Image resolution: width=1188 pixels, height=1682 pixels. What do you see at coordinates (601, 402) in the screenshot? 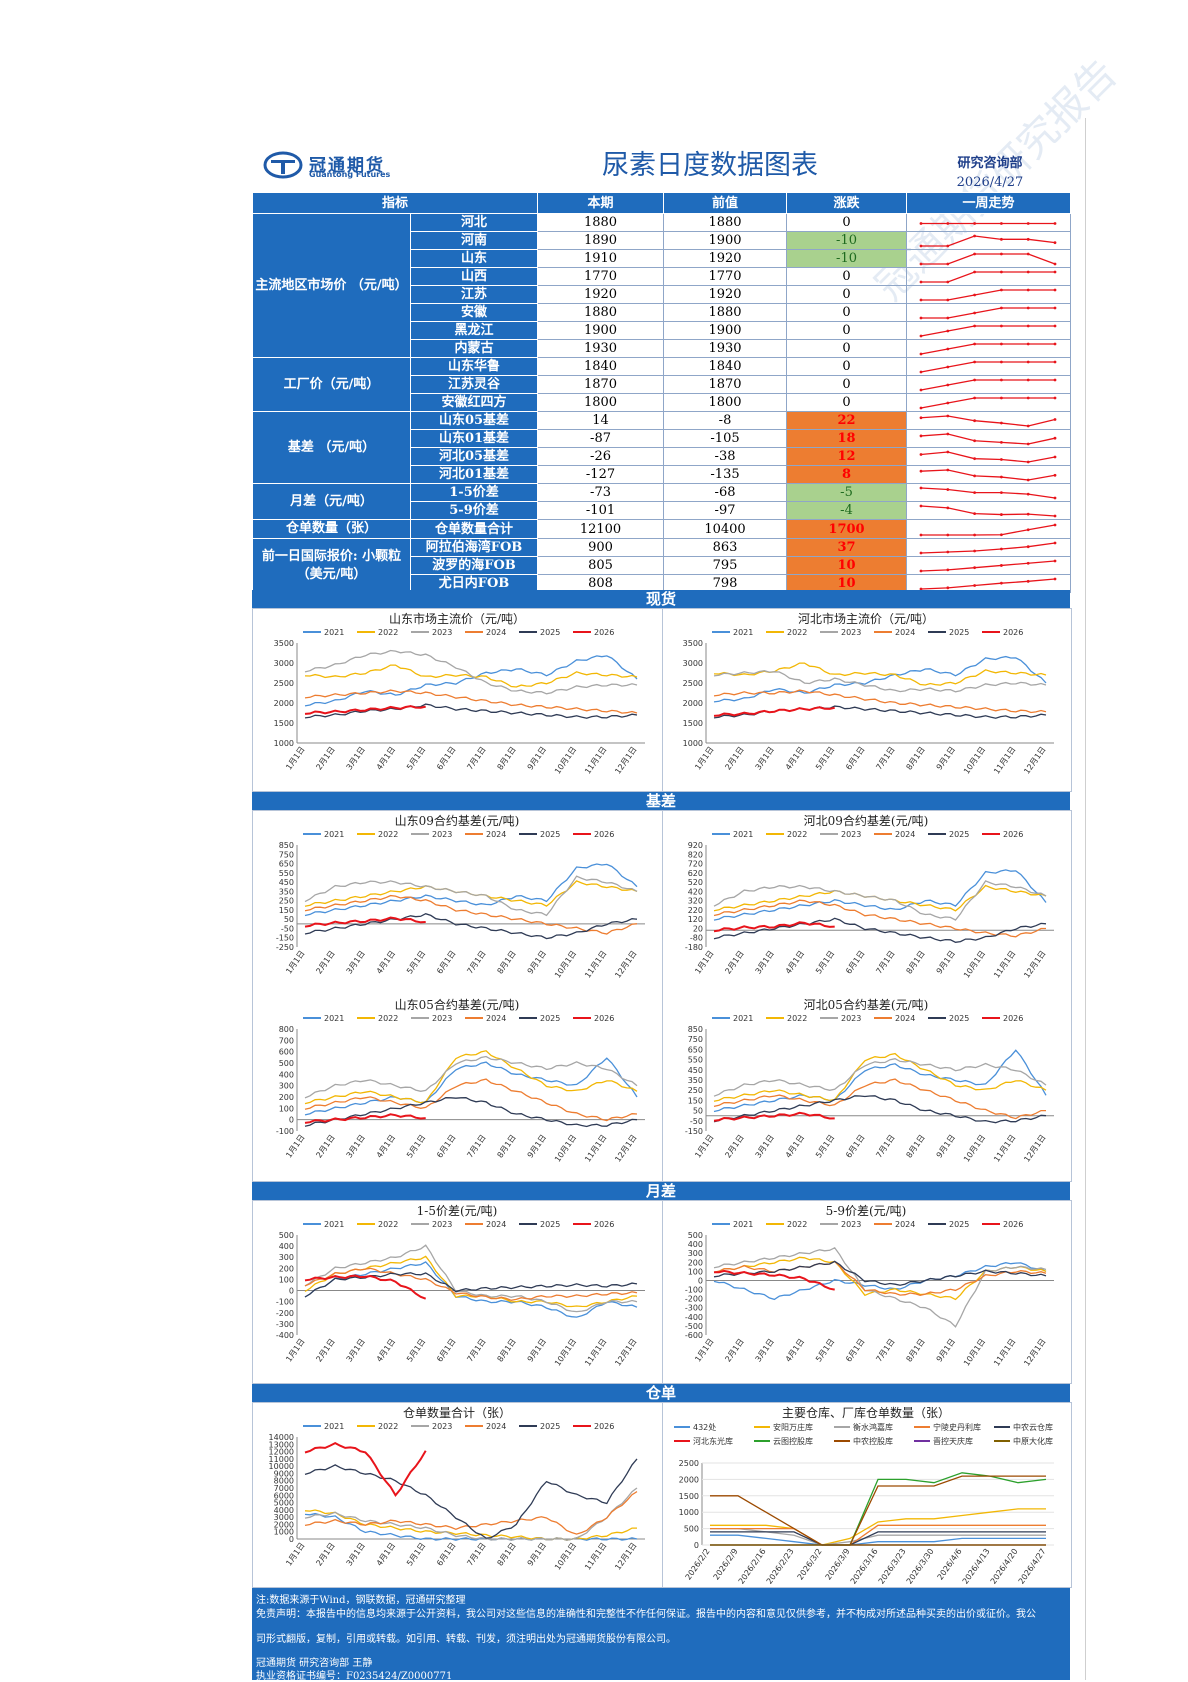
I see `current-value: 1800` at bounding box center [601, 402].